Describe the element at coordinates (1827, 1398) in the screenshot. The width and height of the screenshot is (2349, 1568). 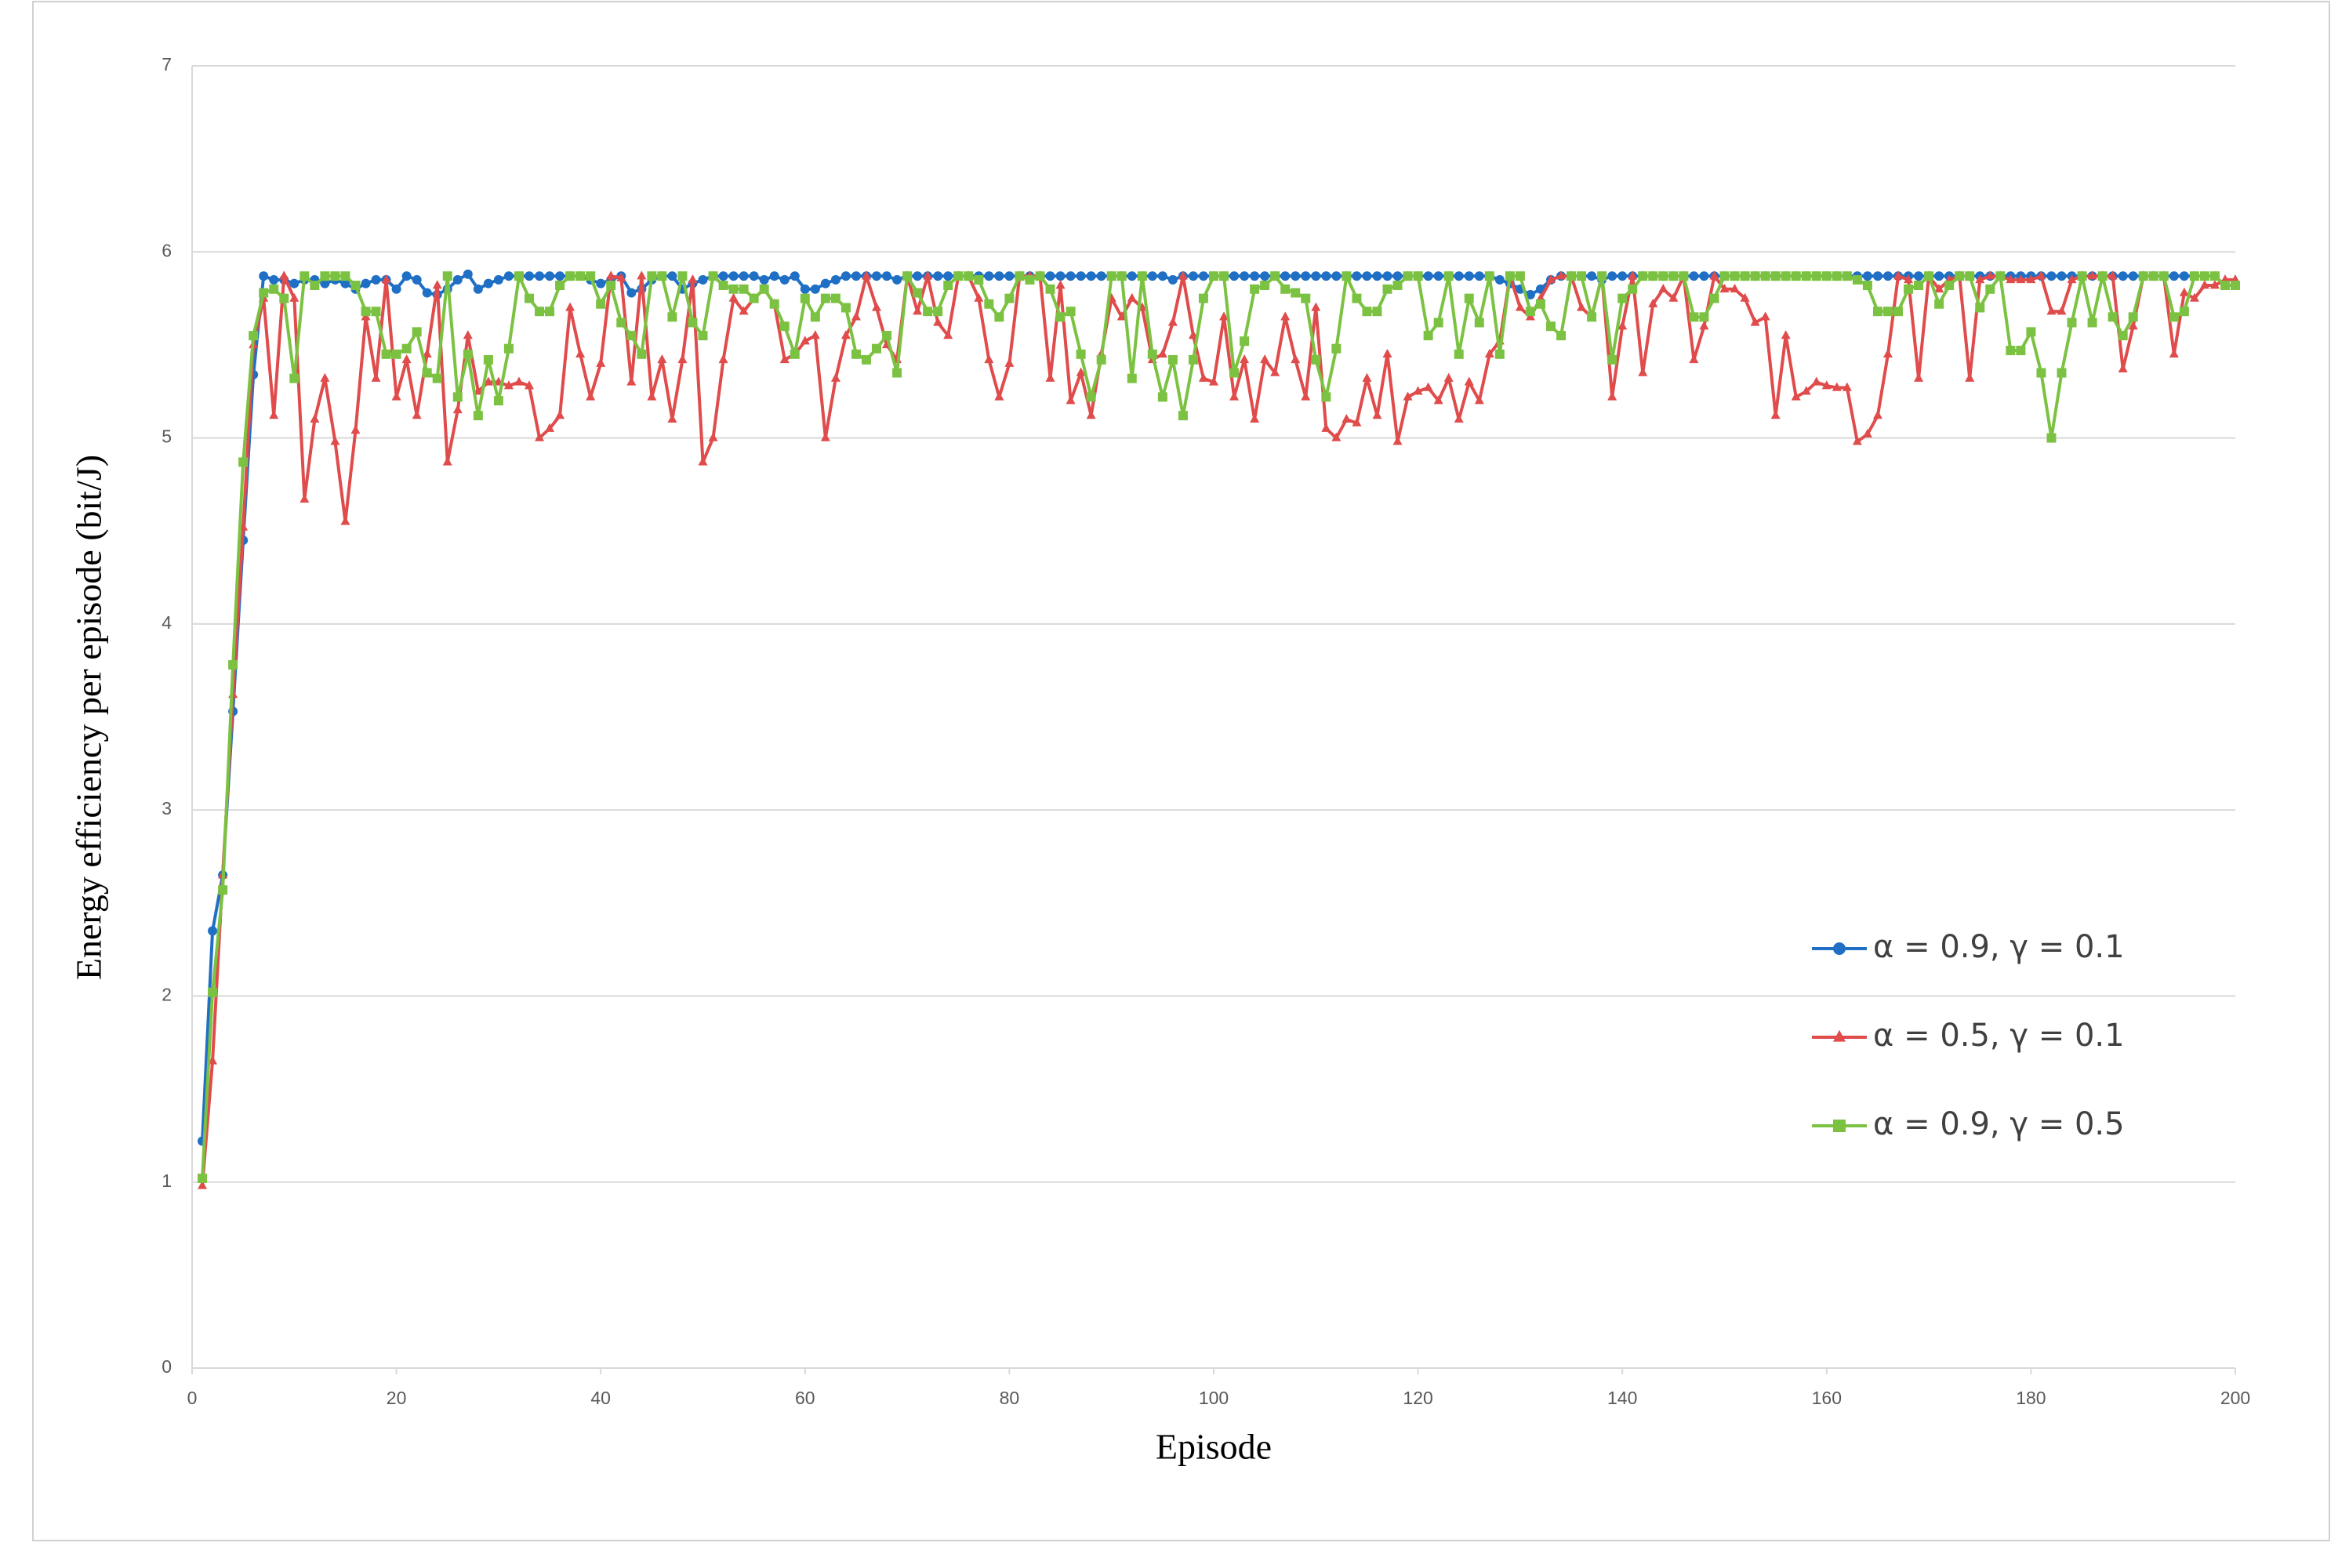
I see `x-tick-label: 160` at that location.